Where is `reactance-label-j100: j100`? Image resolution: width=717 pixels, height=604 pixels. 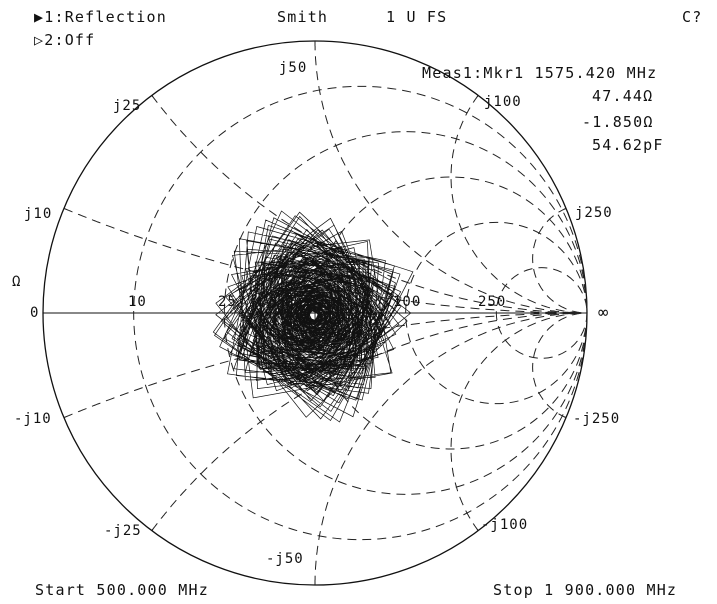 reactance-label-j100: j100 is located at coordinates (503, 102).